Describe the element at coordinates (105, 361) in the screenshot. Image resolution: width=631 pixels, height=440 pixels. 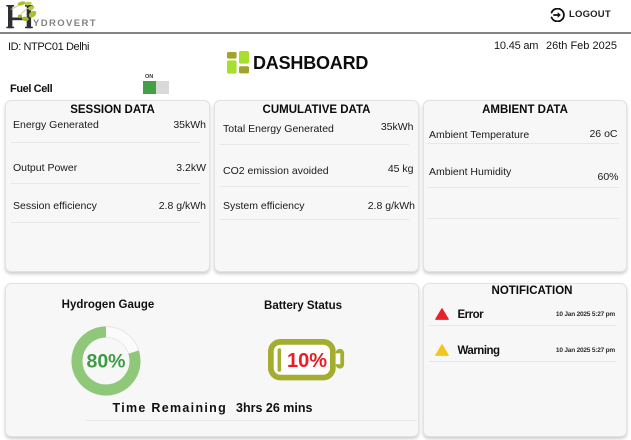
I see `svg-text: 80%` at that location.